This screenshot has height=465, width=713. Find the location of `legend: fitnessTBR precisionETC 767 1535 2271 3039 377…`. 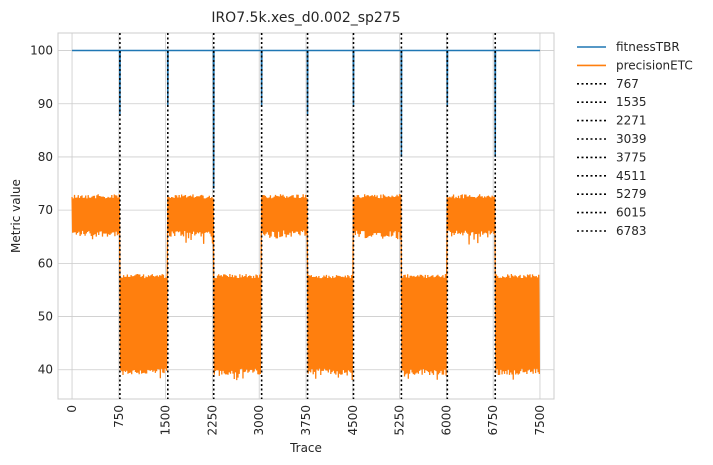

legend: fitnessTBR precisionETC 767 1535 2271 3039 377… is located at coordinates (635, 139).